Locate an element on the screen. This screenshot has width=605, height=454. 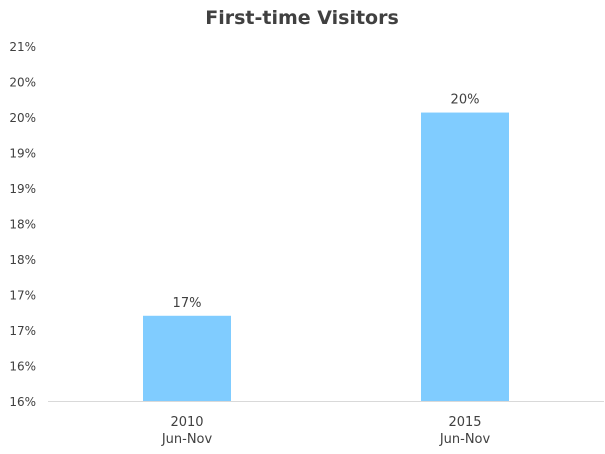
x-tick-label: 2010 is located at coordinates (186, 422).